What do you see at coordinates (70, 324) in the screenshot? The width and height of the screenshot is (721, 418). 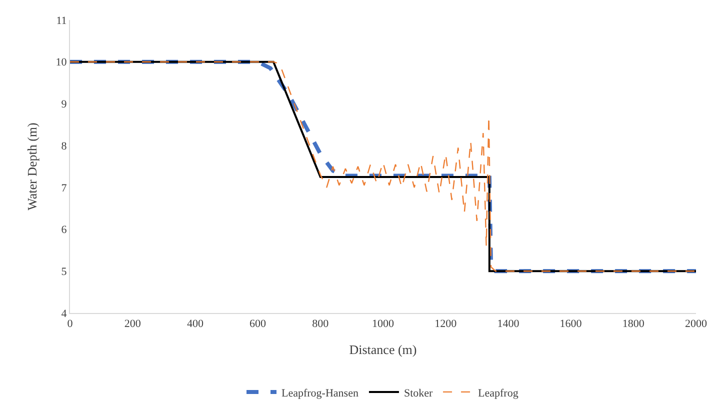 I see `x-tick-label: 0` at bounding box center [70, 324].